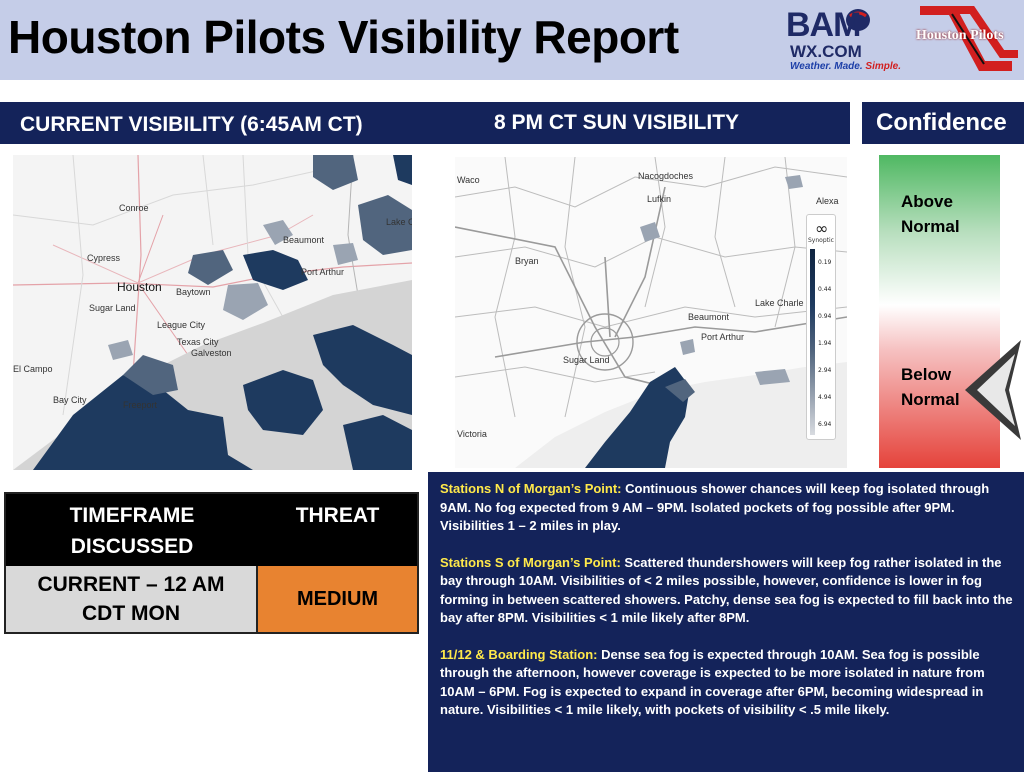 The height and width of the screenshot is (772, 1024). What do you see at coordinates (827, 201) in the screenshot?
I see `map2-label-alexandria: Alexa` at bounding box center [827, 201].